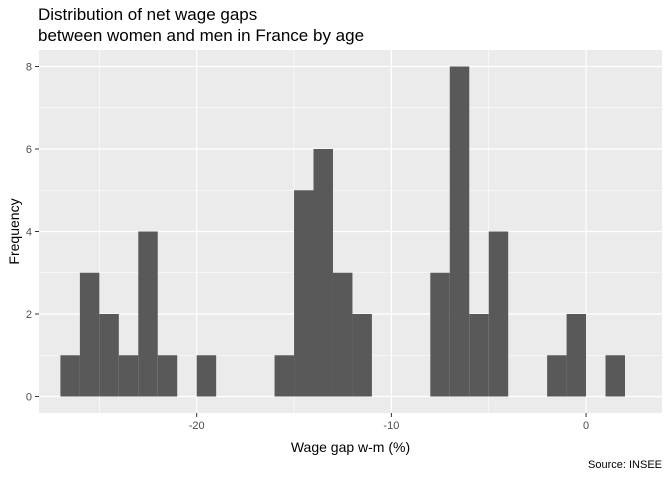  I want to click on x-axis-title: Wage gap w-m (%), so click(350, 447).